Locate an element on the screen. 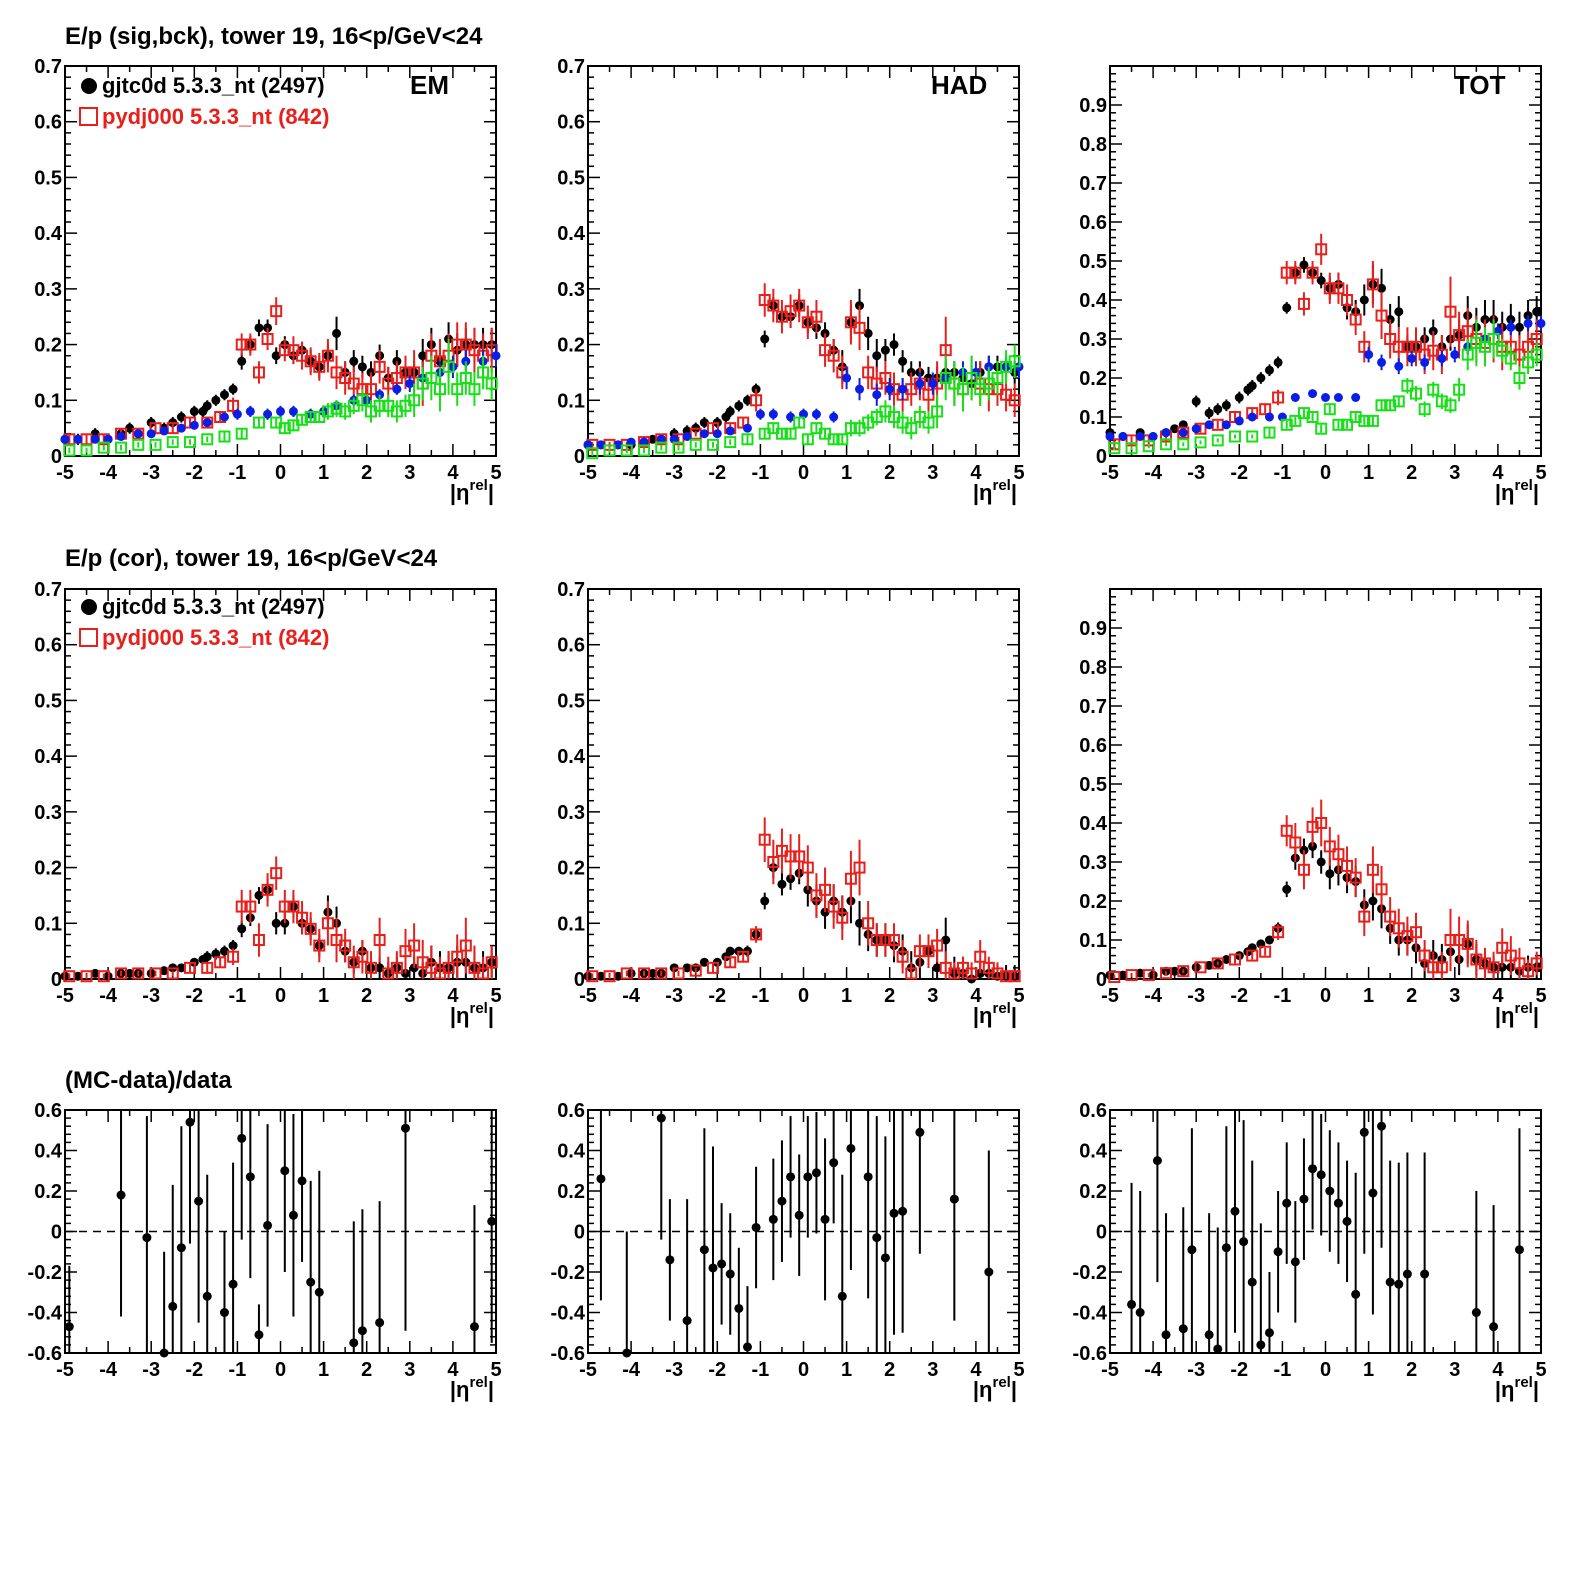 The image size is (1575, 1575). y-tick-label: -0.6 is located at coordinates (568, 1354).